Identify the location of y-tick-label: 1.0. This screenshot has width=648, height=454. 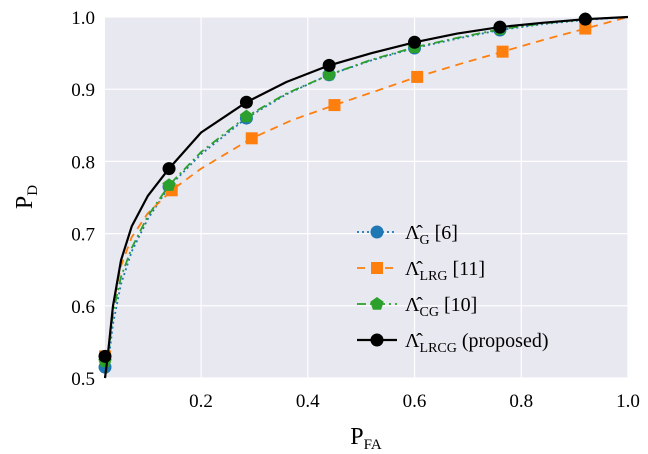
(83, 18).